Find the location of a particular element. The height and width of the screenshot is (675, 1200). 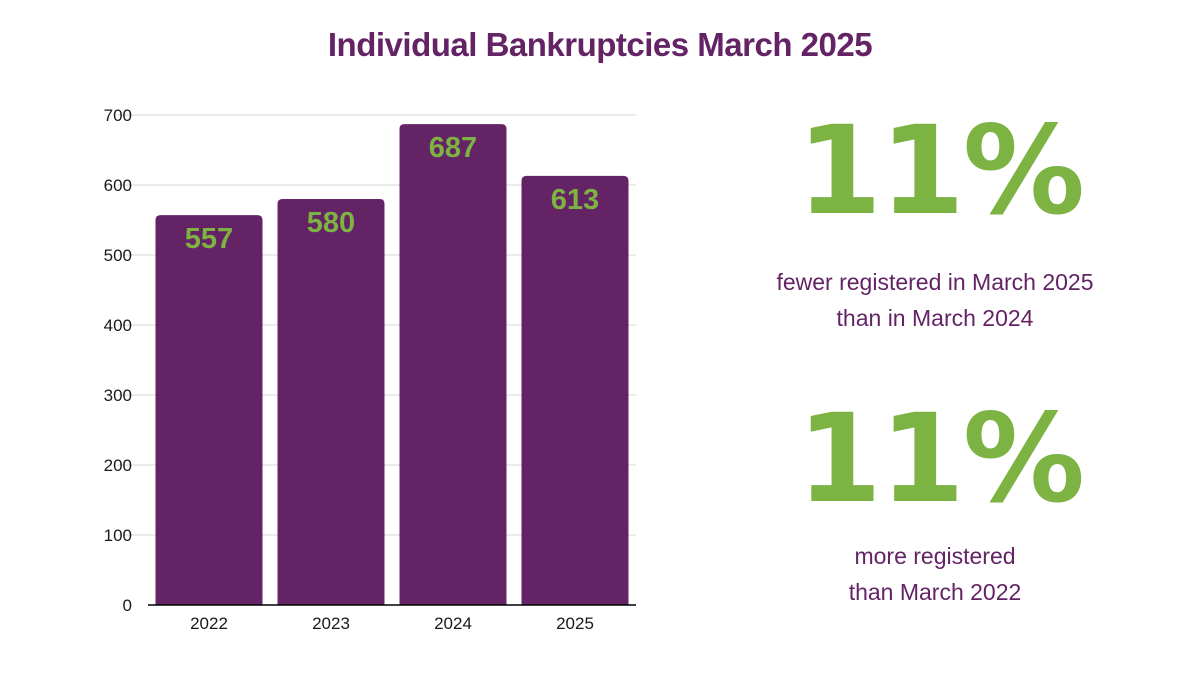

data-label-2025: 613 is located at coordinates (575, 200).